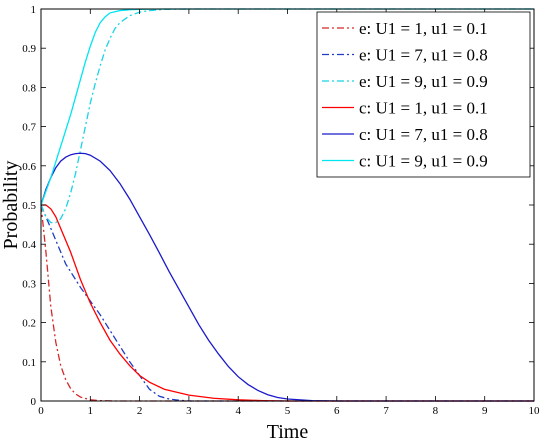 Image resolution: width=550 pixels, height=444 pixels. Describe the element at coordinates (238, 411) in the screenshot. I see `x-tick-label: 4` at that location.